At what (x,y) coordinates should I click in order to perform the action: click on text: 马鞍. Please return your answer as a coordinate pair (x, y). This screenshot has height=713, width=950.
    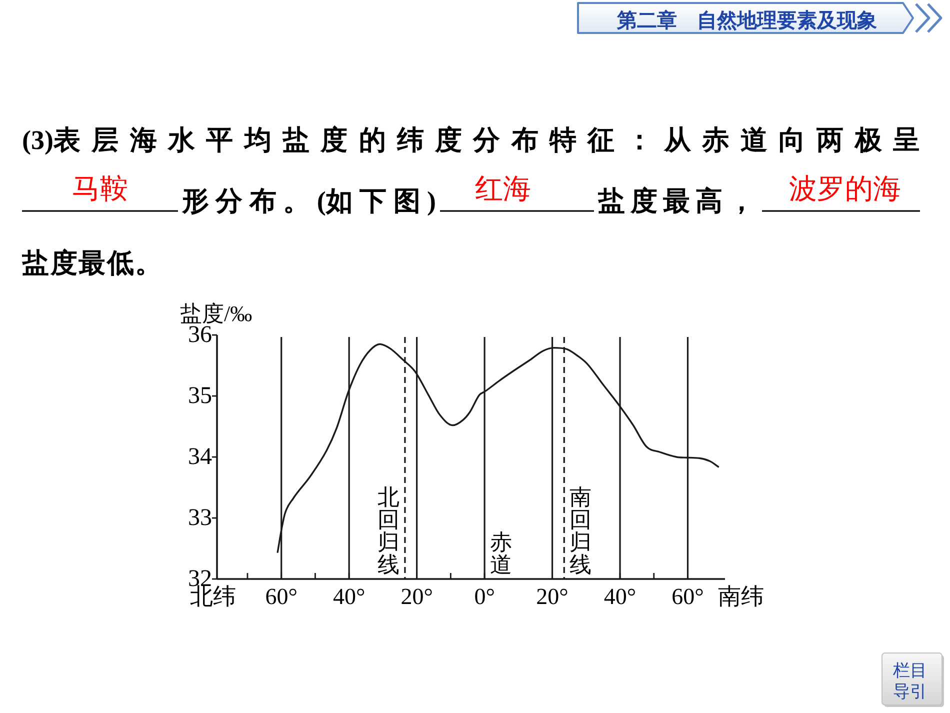
    Looking at the image, I should click on (100, 188).